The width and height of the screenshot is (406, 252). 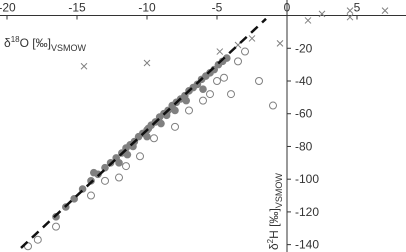 I want to click on y-tick-label: -100, so click(x=307, y=179).